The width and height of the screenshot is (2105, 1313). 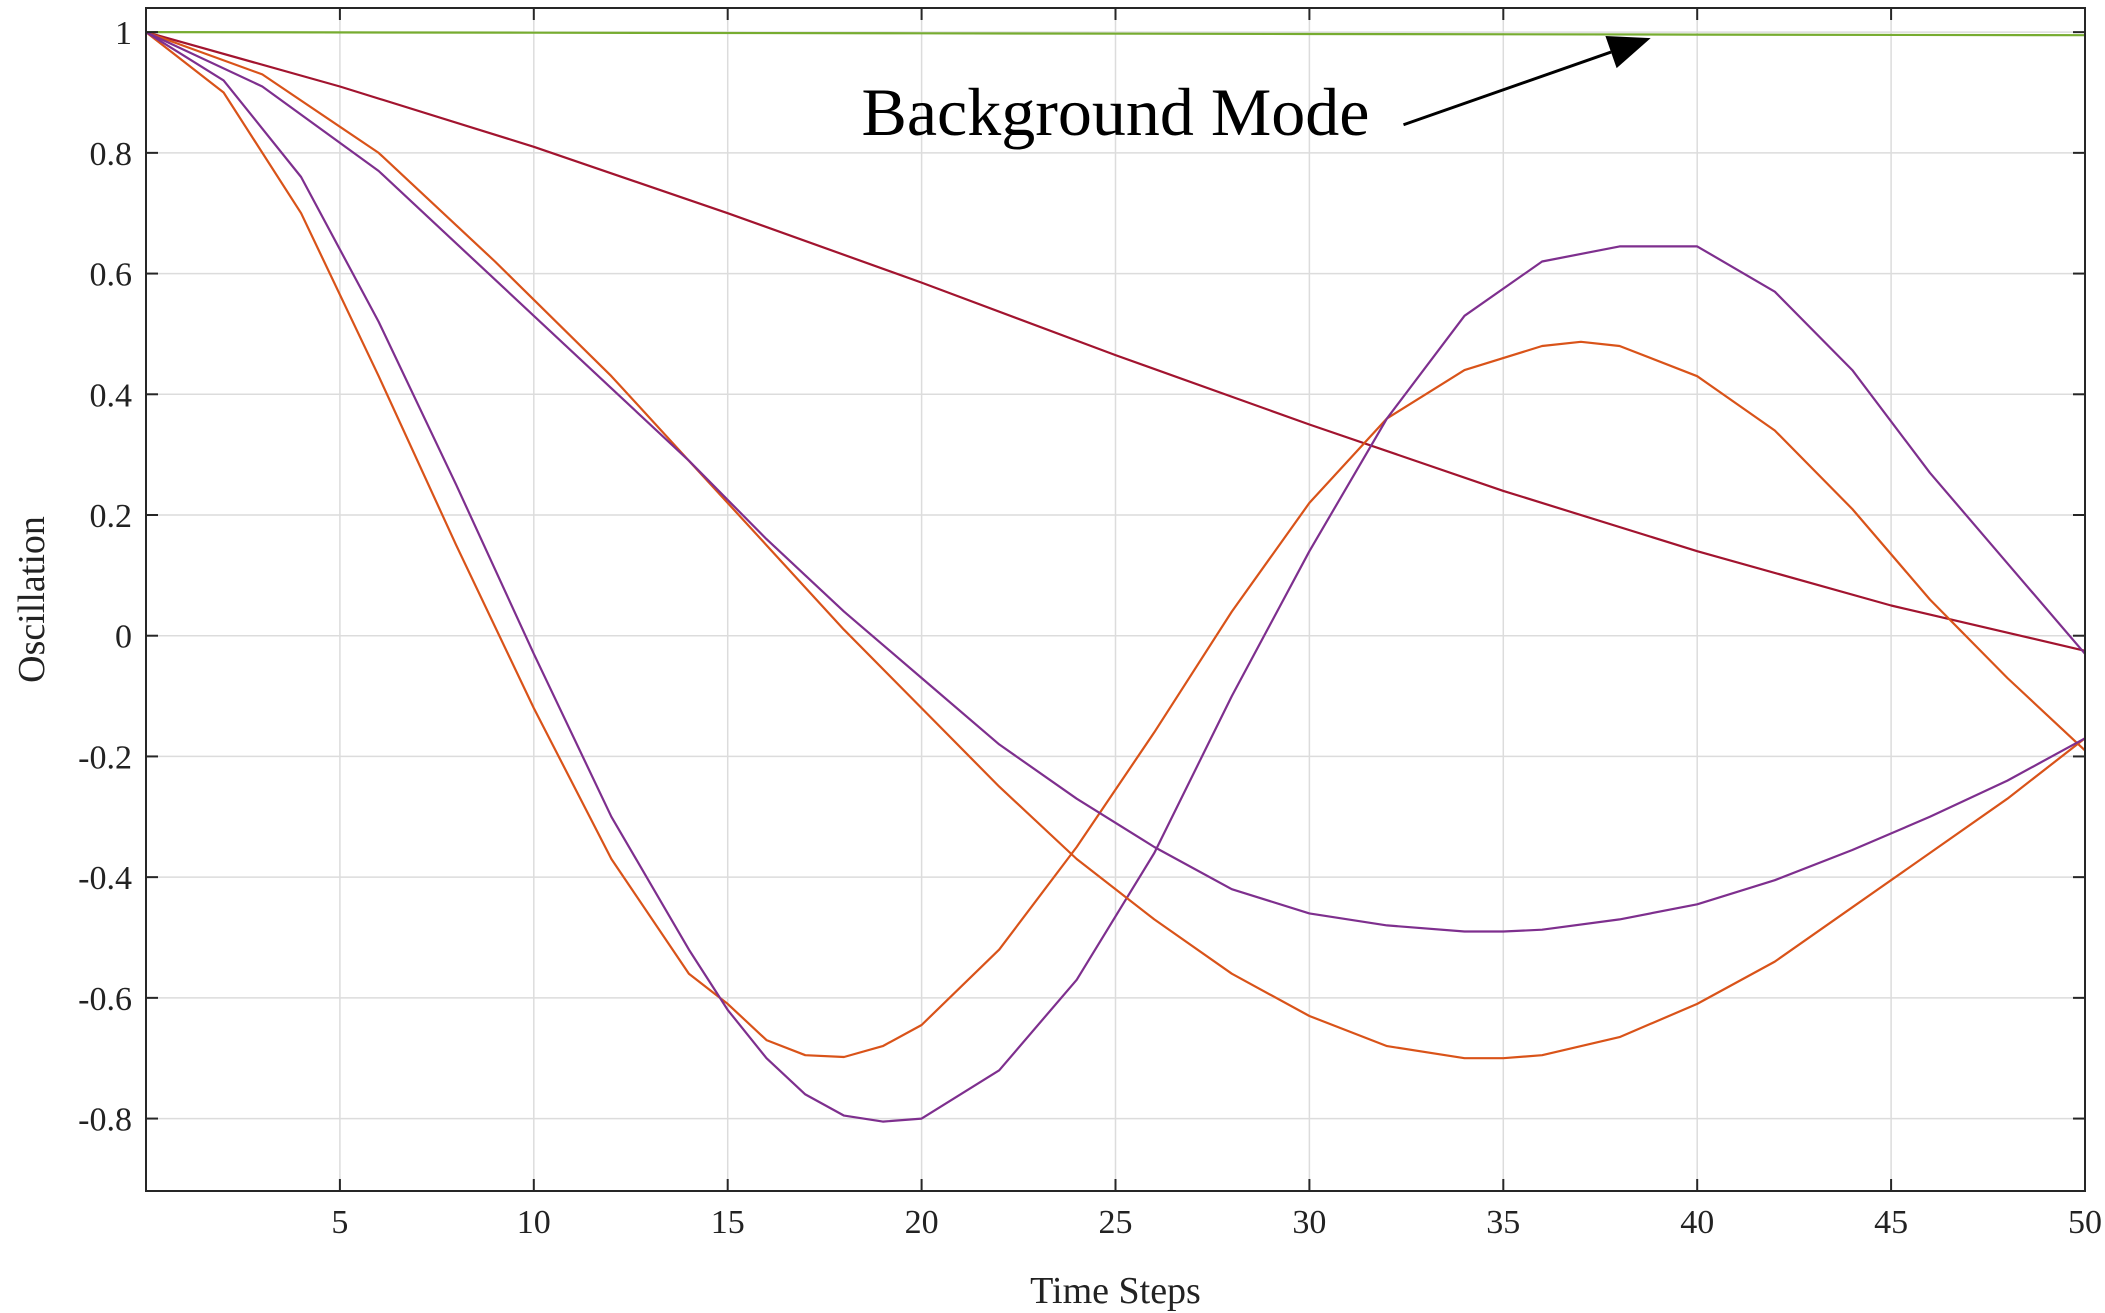 I want to click on y-tick-label: 0, so click(x=123, y=637).